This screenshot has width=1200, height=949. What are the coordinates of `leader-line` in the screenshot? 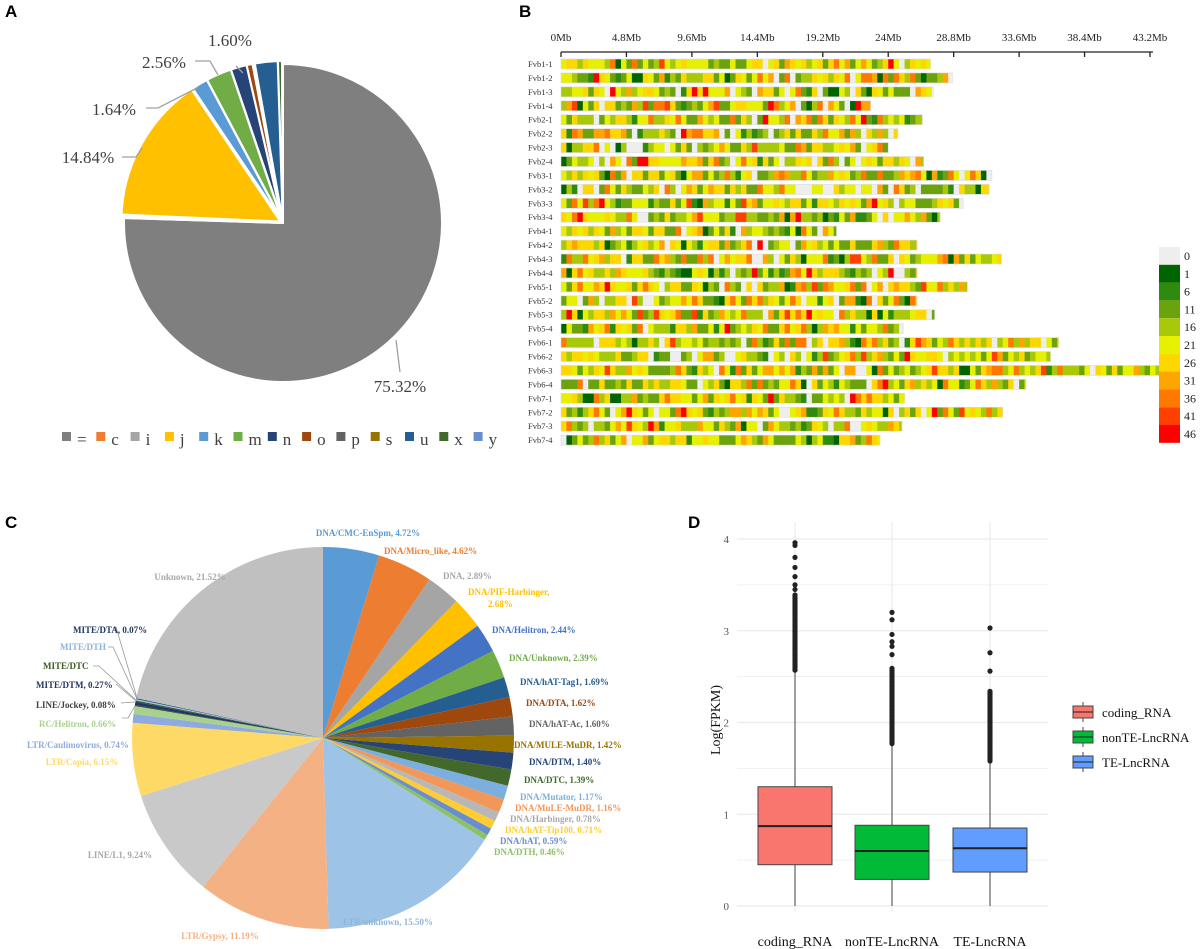 It's located at (129, 712).